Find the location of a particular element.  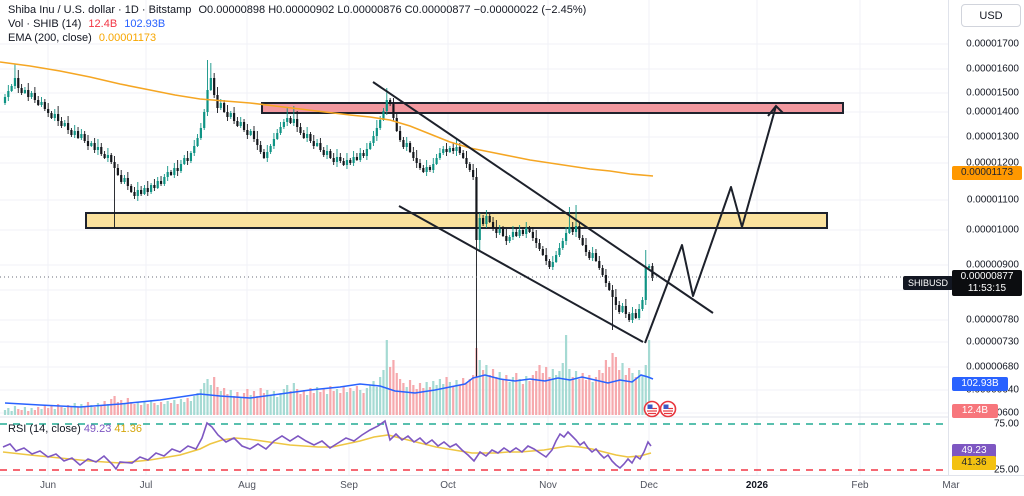

price-tick-label: 0.00000780 is located at coordinates (992, 320).